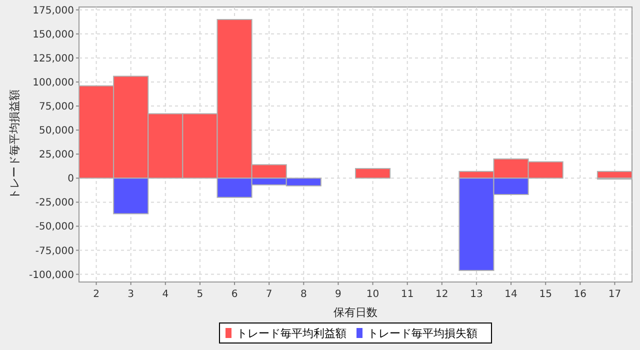 This screenshot has height=350, width=640. What do you see at coordinates (373, 173) in the screenshot?
I see `bar` at bounding box center [373, 173].